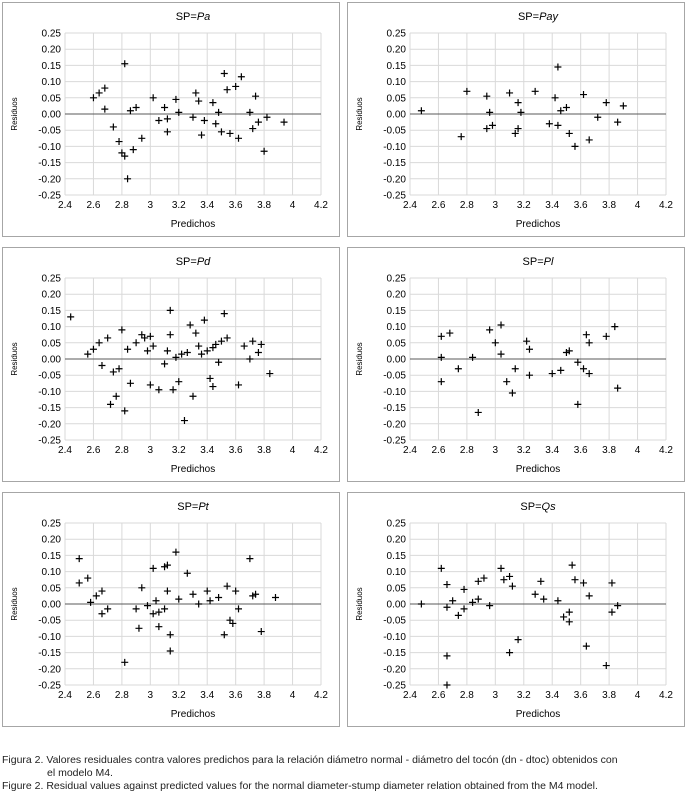 The image size is (689, 804). I want to click on chart-title: SP=Pt, so click(193, 507).